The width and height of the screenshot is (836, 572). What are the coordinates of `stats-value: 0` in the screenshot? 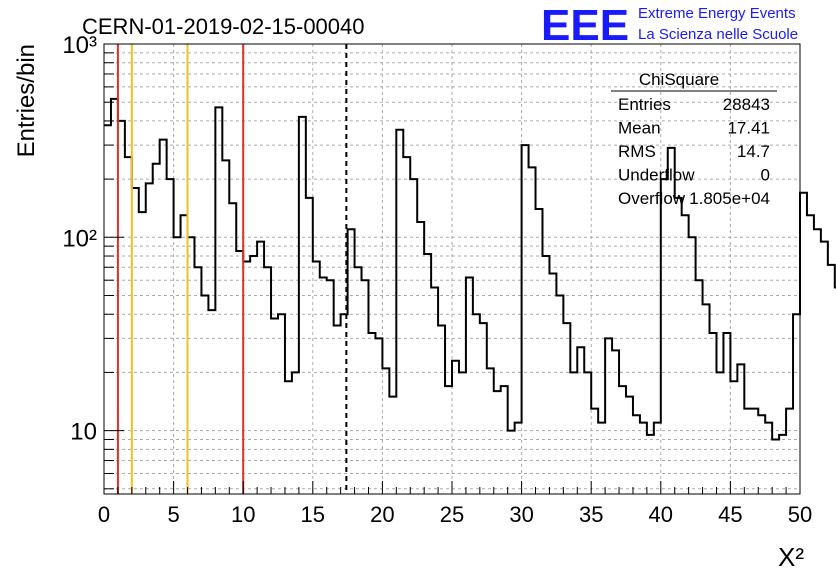 It's located at (765, 175).